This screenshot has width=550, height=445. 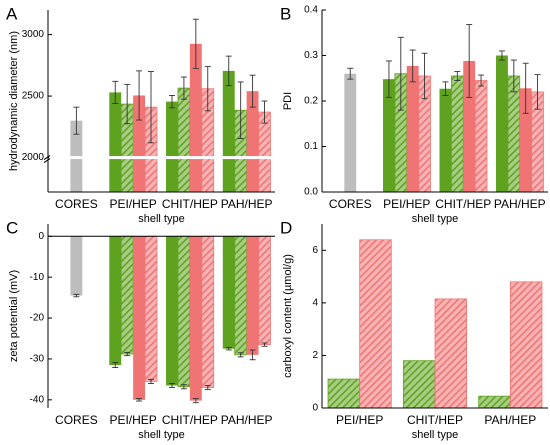 I want to click on y-axis-label: zeta potential (mV), so click(x=14, y=316).